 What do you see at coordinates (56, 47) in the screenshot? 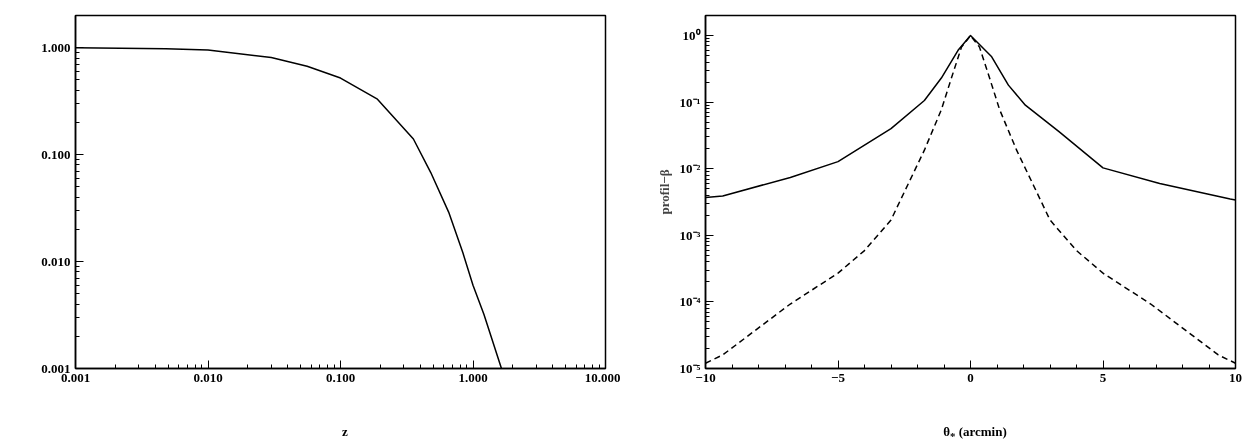
I see `y-tick-label: 1.000` at bounding box center [56, 47].